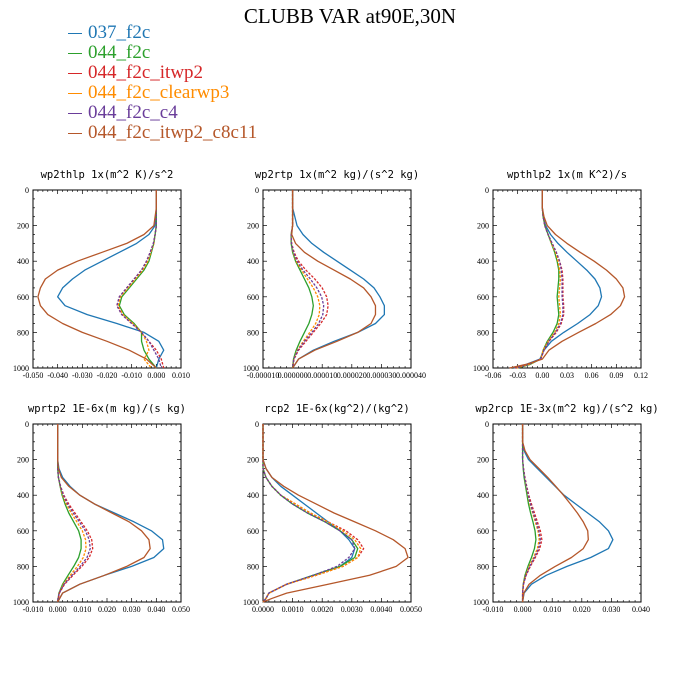 The image size is (700, 700). I want to click on legend-label: 044_f2c_itwp2, so click(146, 72).